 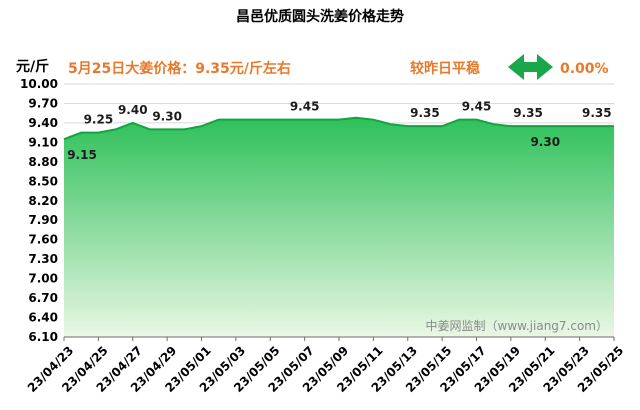 What do you see at coordinates (179, 68) in the screenshot?
I see `price-subtitle: 5月25日大姜价格：9.35元/斤左右` at bounding box center [179, 68].